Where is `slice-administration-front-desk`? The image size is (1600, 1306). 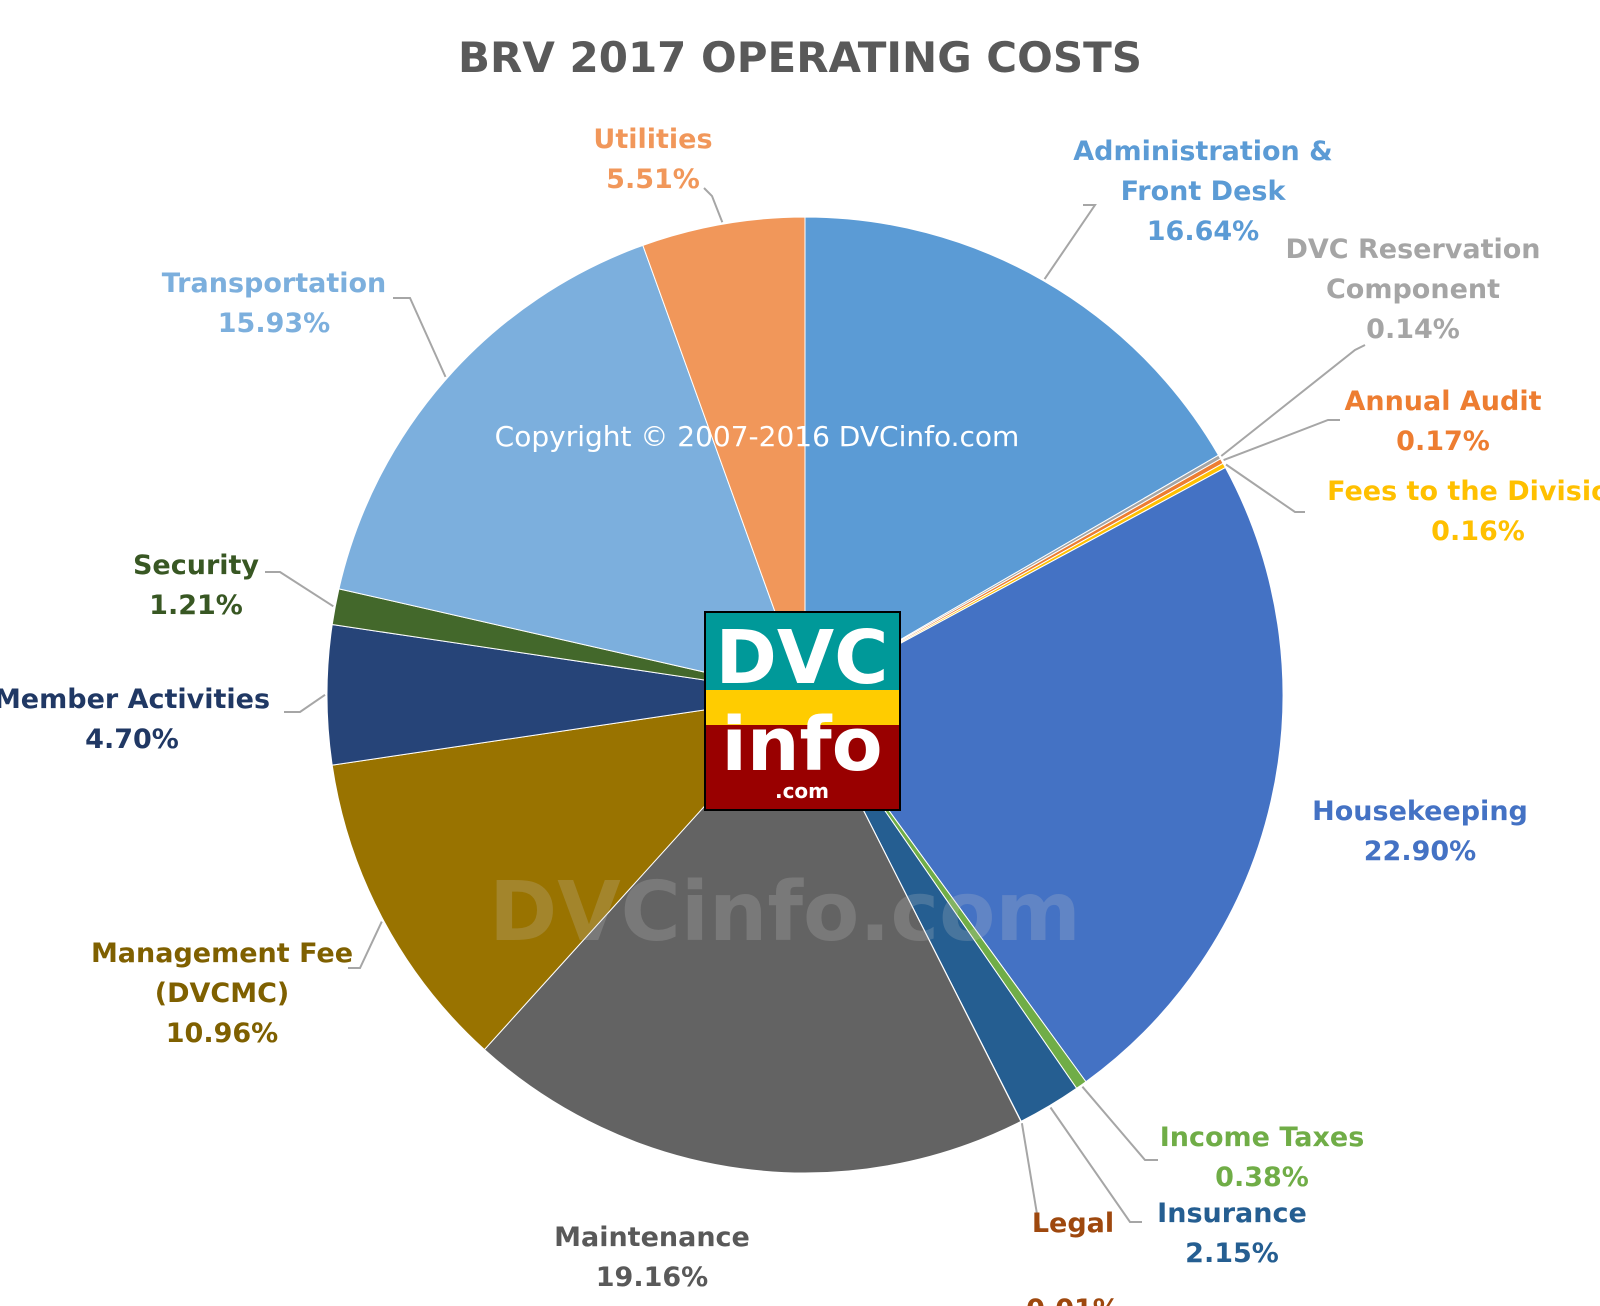 slice-administration-front-desk is located at coordinates (1012, 456).